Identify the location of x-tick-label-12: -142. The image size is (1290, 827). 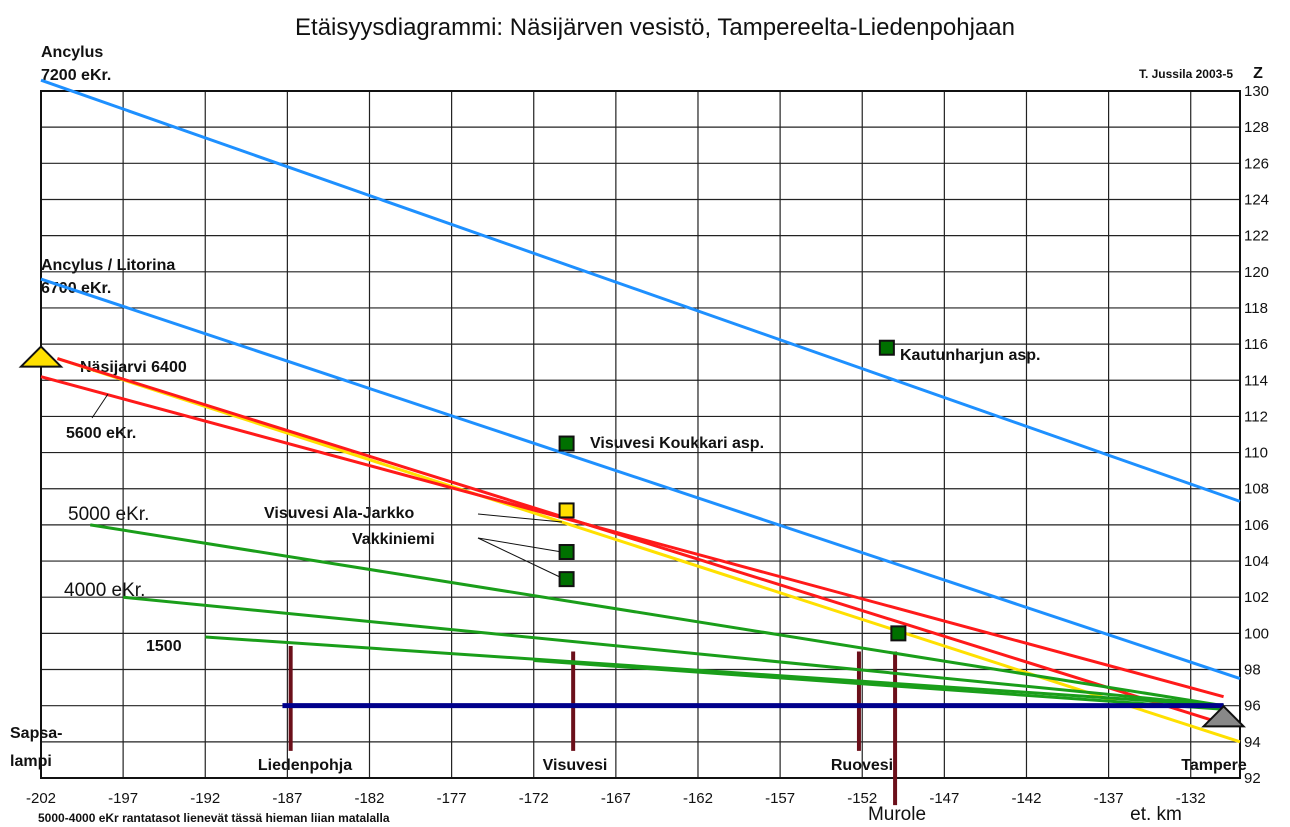
(1026, 798).